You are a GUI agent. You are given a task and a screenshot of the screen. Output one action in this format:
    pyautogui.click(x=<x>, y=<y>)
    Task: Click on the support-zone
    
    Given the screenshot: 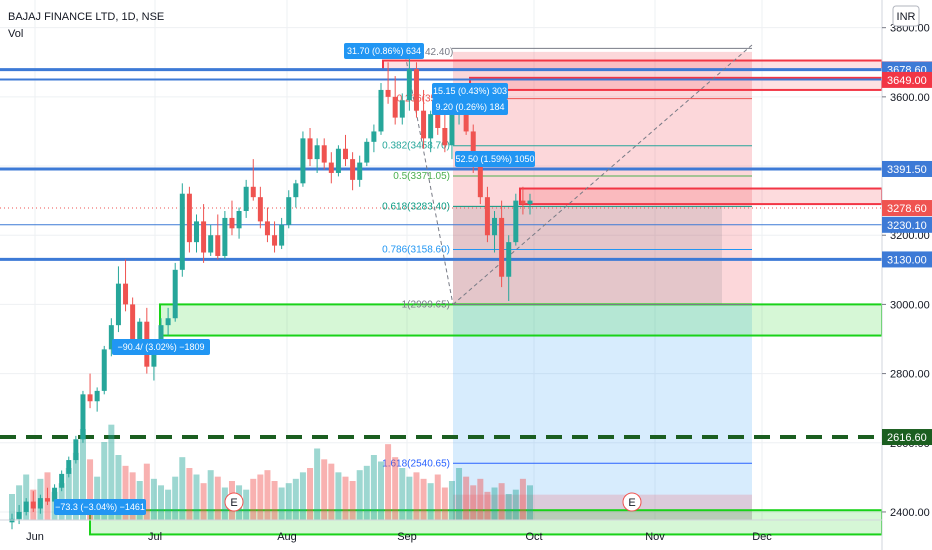 What is the action you would take?
    pyautogui.click(x=521, y=320)
    